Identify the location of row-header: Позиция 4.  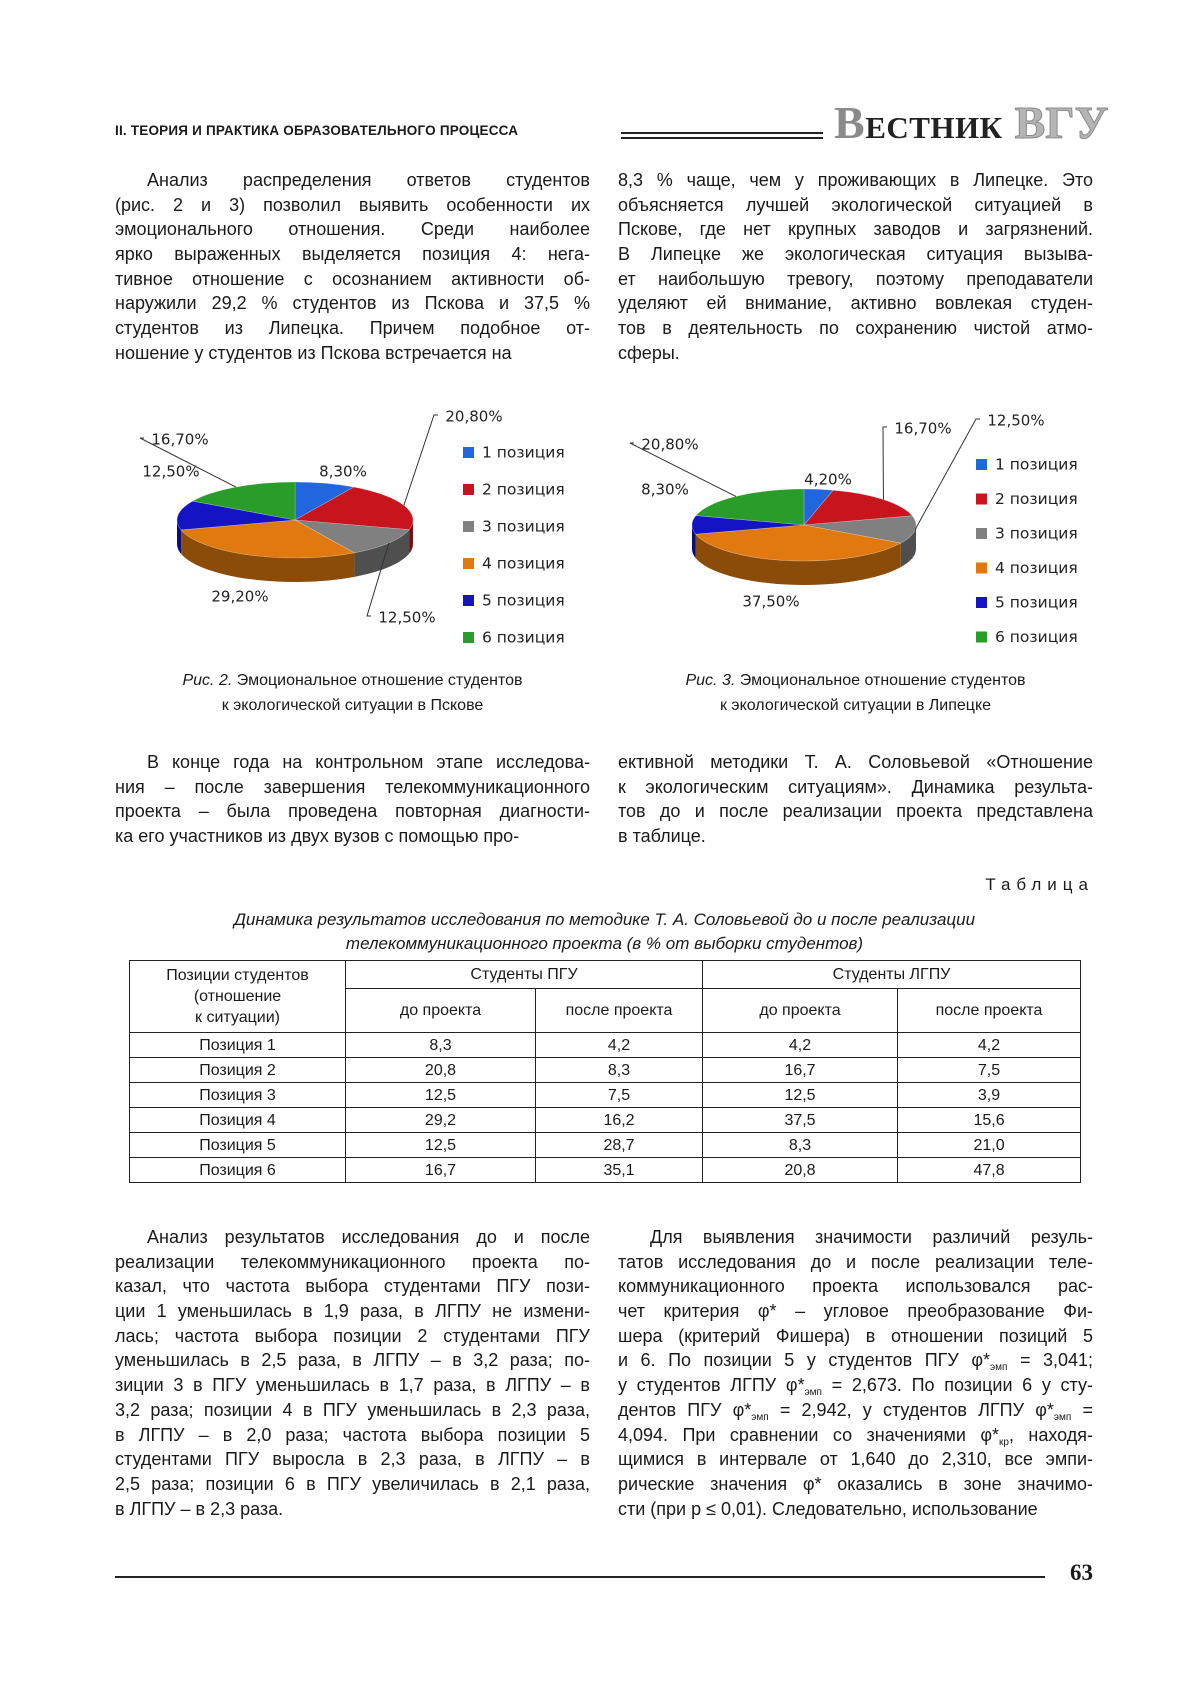
(238, 1120).